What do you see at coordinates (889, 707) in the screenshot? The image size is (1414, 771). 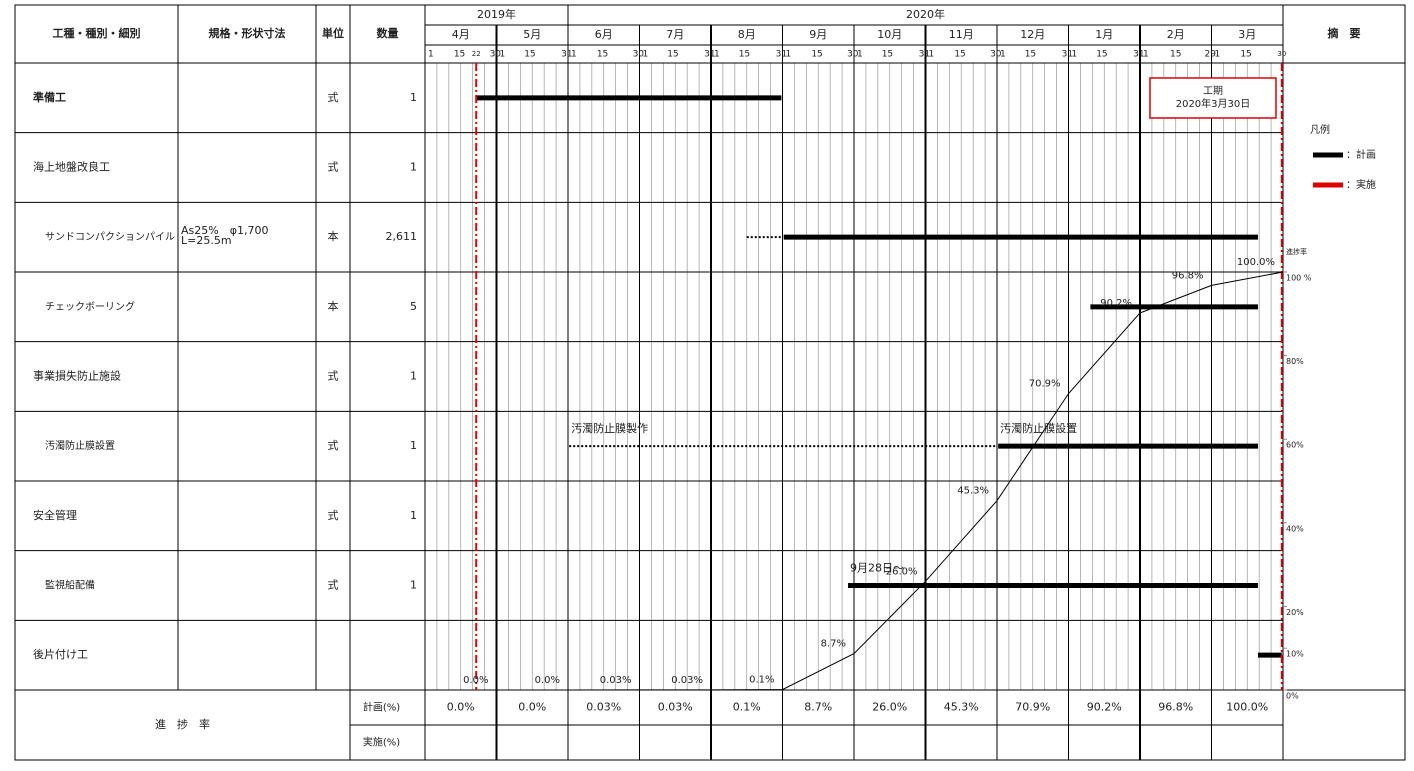 I see `plan-value: 26.0%` at bounding box center [889, 707].